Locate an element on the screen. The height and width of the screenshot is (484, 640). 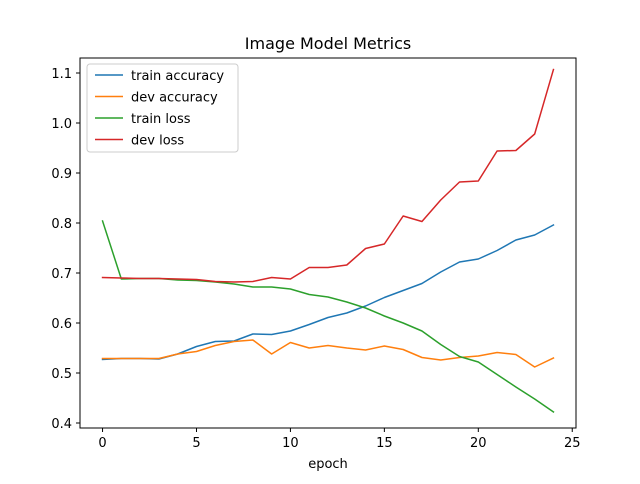
legend-box is located at coordinates (162, 108).